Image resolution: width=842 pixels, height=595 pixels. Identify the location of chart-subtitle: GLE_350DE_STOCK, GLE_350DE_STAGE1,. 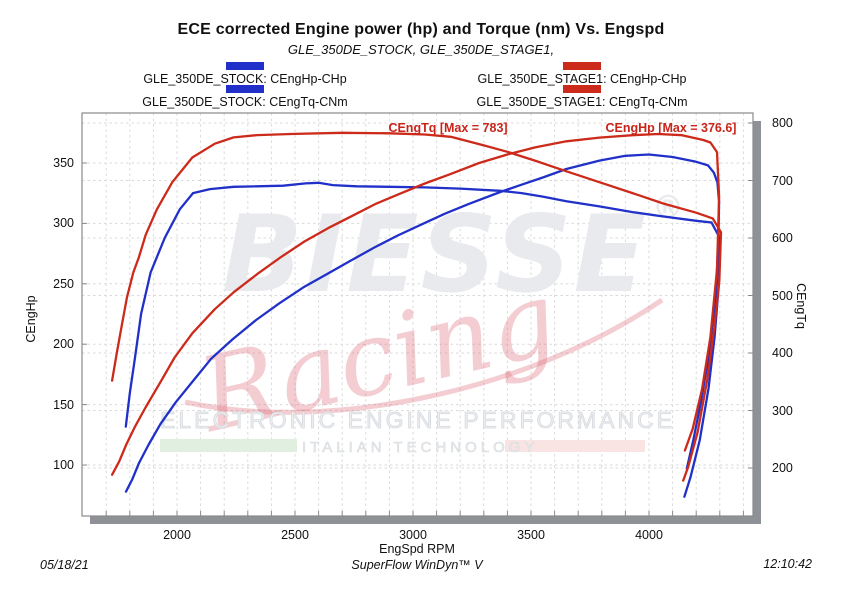
(421, 49).